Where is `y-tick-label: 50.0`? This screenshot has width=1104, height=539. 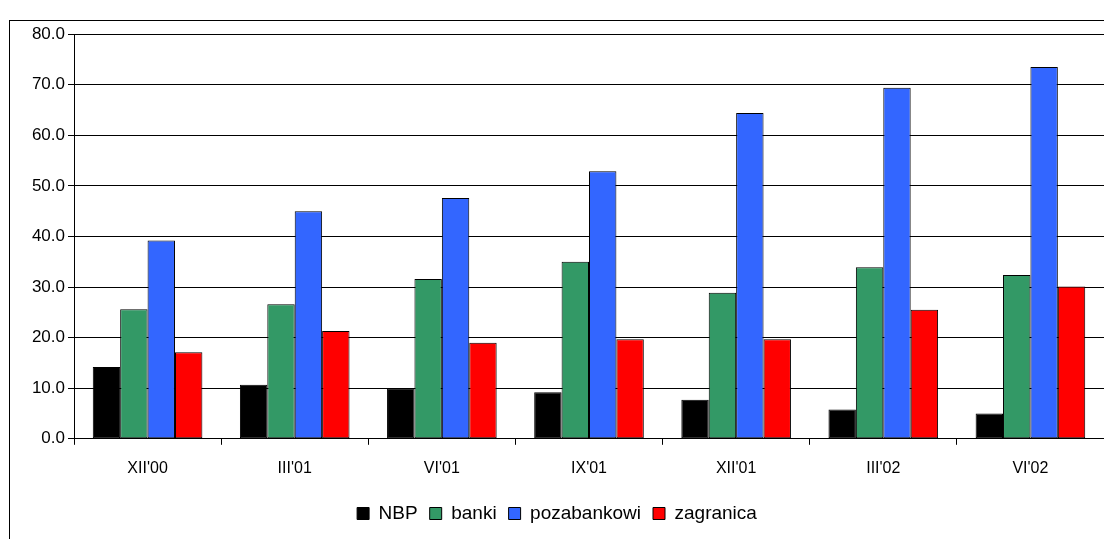 y-tick-label: 50.0 is located at coordinates (48, 185).